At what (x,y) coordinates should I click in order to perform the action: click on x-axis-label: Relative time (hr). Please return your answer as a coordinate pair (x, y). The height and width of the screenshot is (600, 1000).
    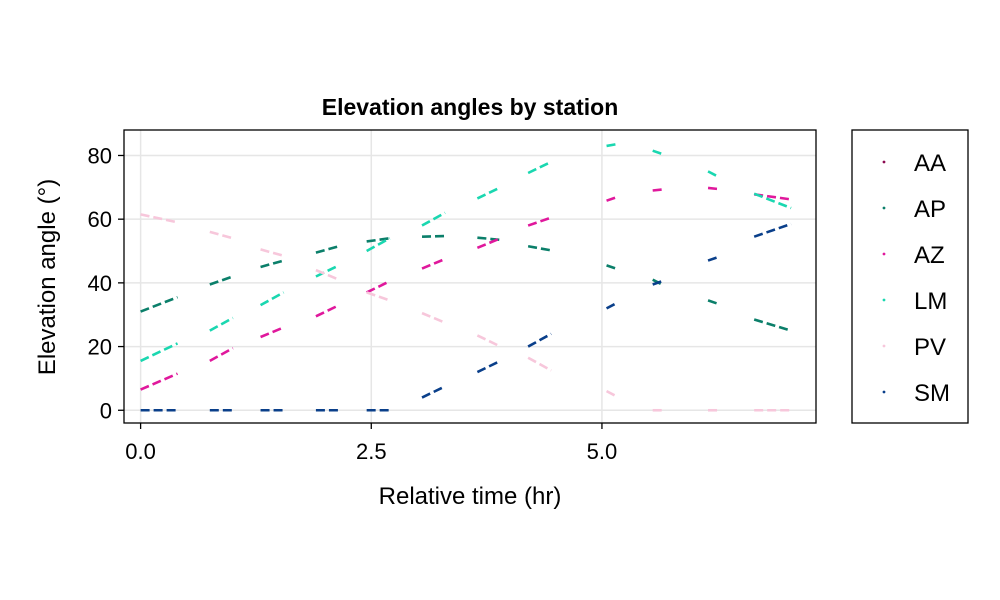
    Looking at the image, I should click on (470, 496).